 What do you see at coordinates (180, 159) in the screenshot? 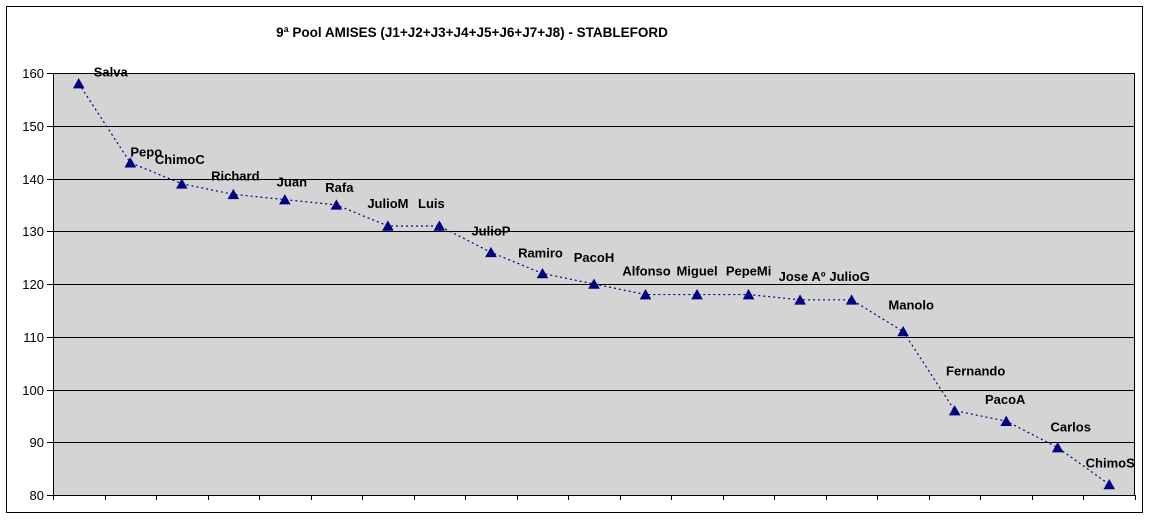
I see `data-point-label: ChimoC` at bounding box center [180, 159].